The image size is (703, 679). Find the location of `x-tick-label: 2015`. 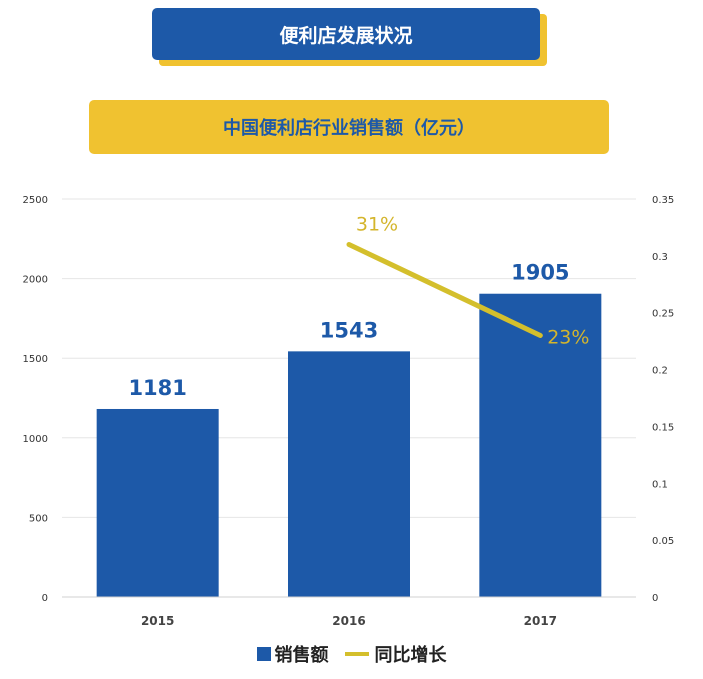

x-tick-label: 2015 is located at coordinates (157, 621).